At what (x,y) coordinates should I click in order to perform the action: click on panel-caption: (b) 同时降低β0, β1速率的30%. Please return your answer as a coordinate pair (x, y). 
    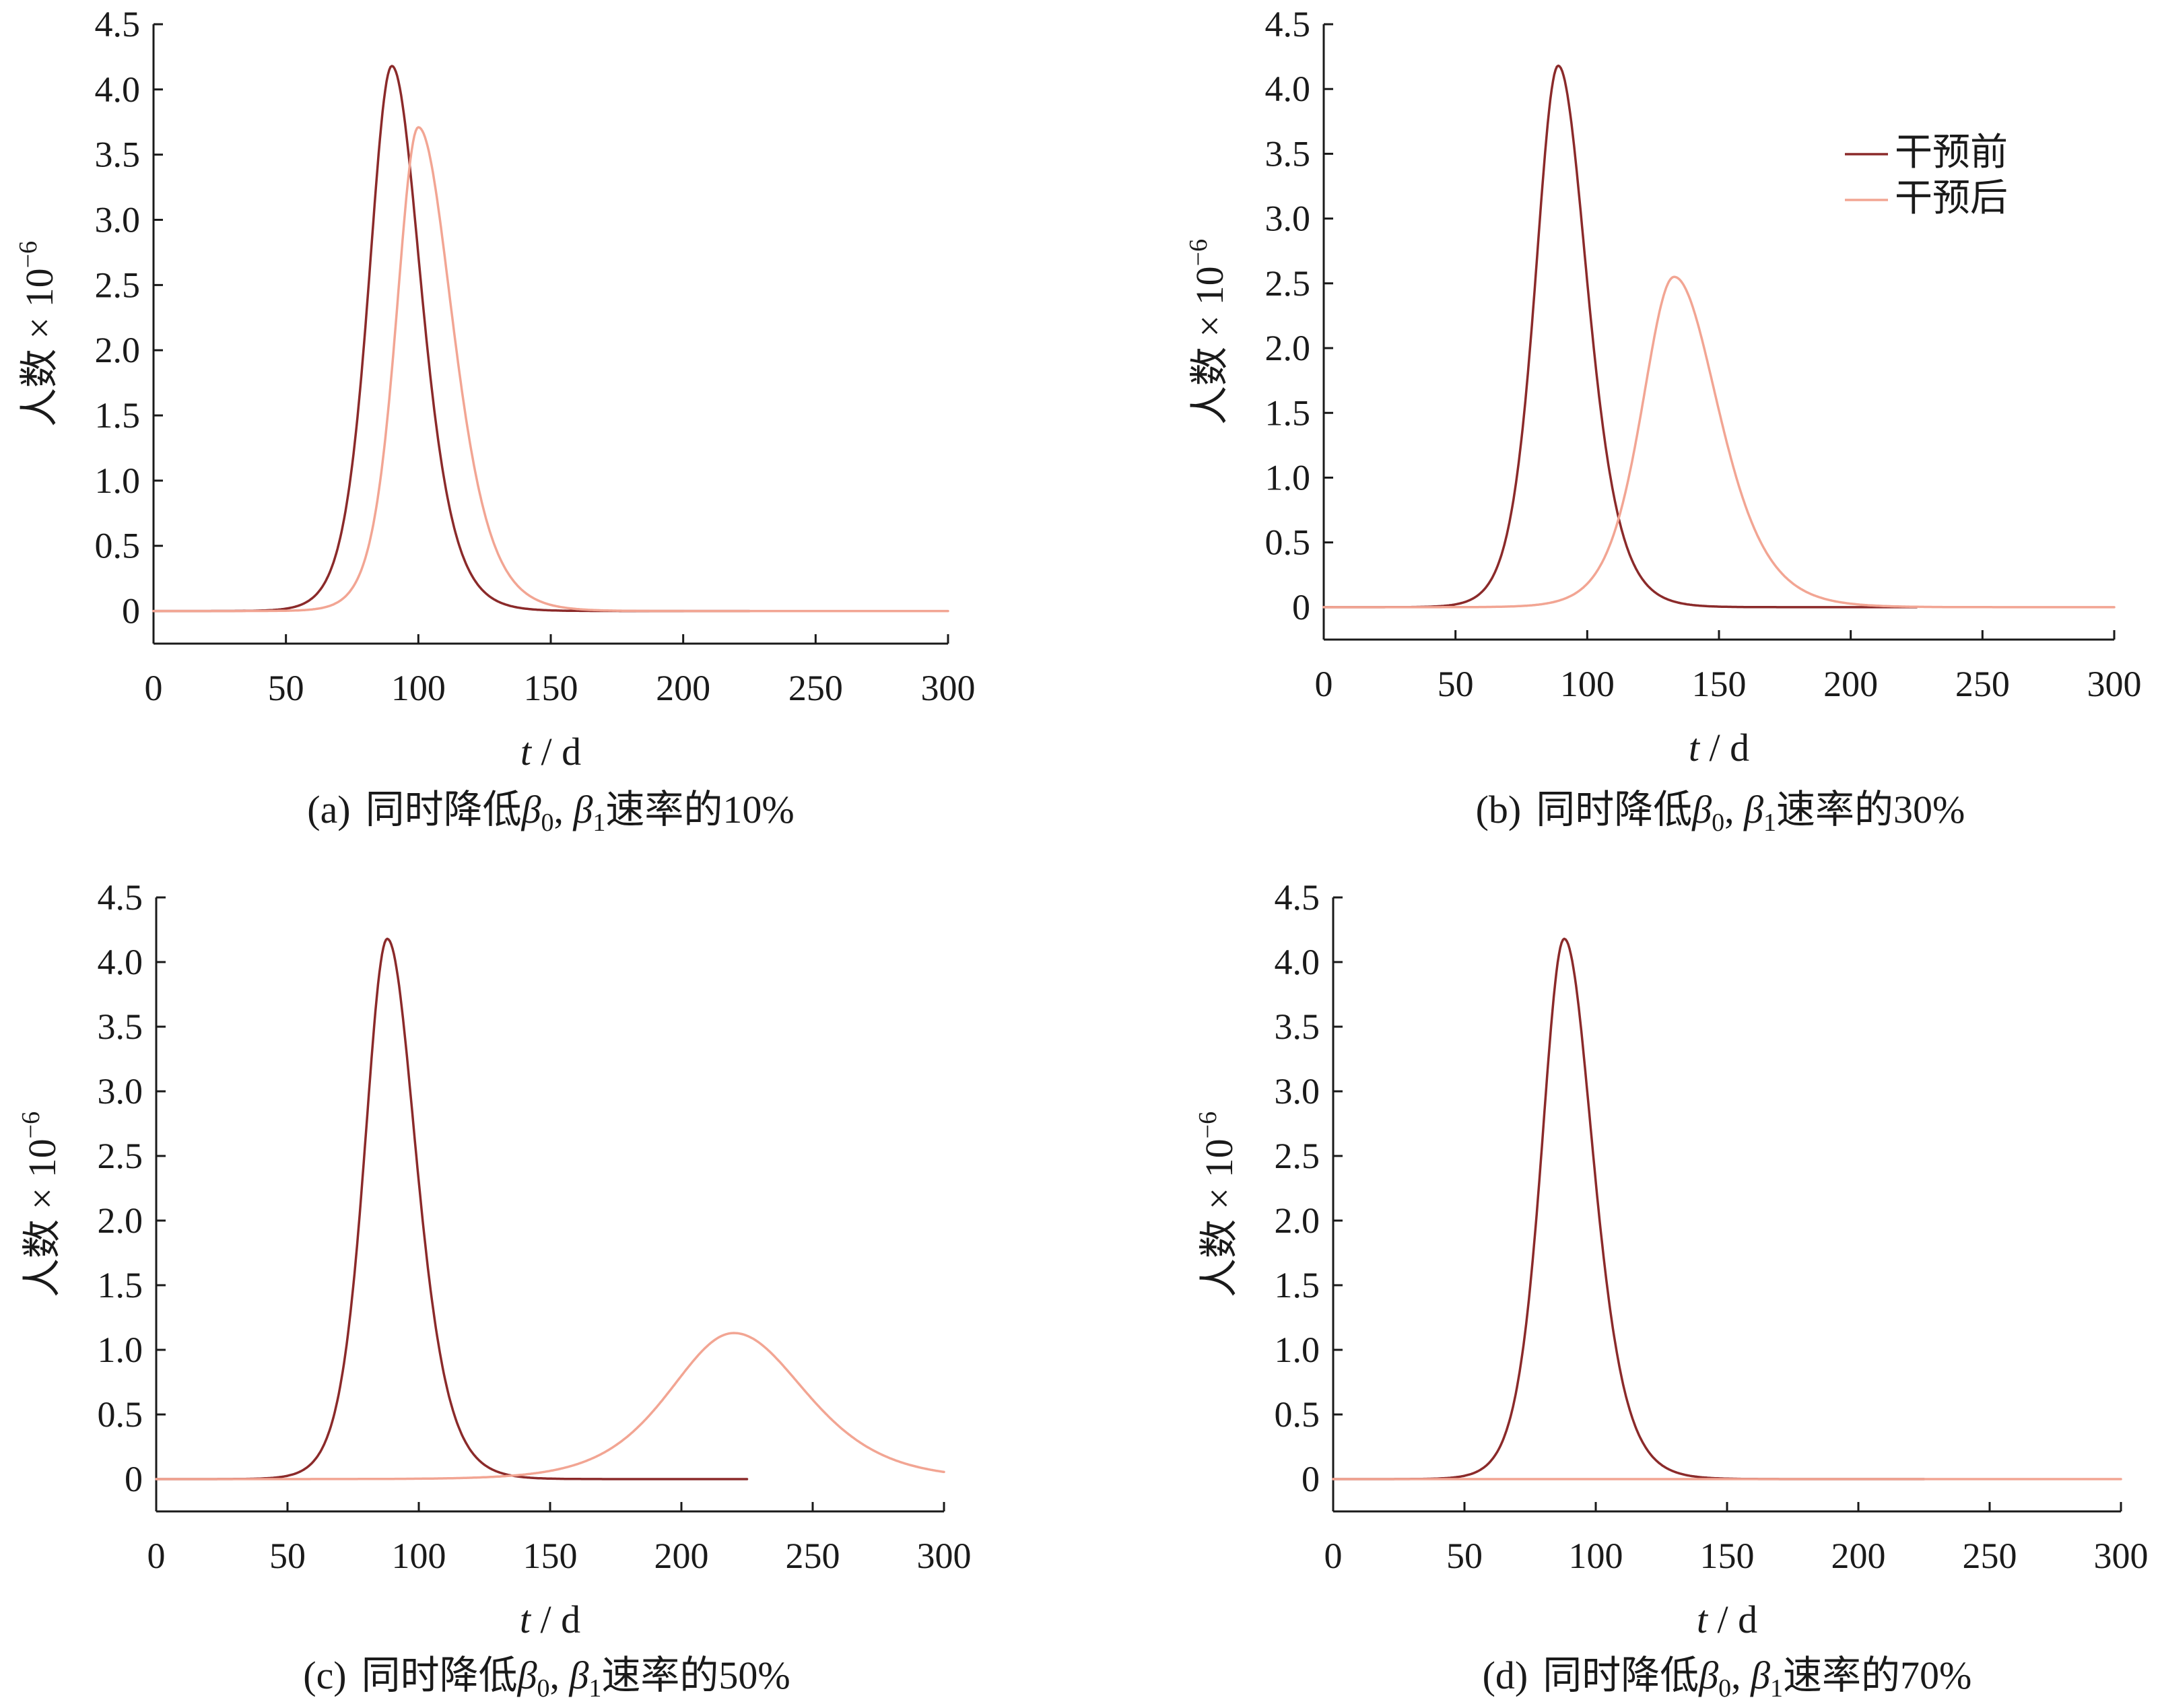
    Looking at the image, I should click on (1720, 812).